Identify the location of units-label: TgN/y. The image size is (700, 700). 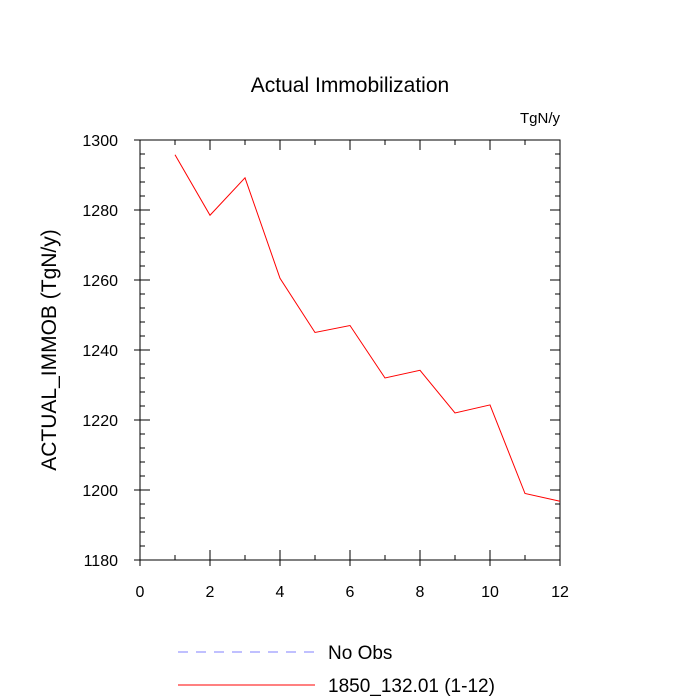
(540, 118).